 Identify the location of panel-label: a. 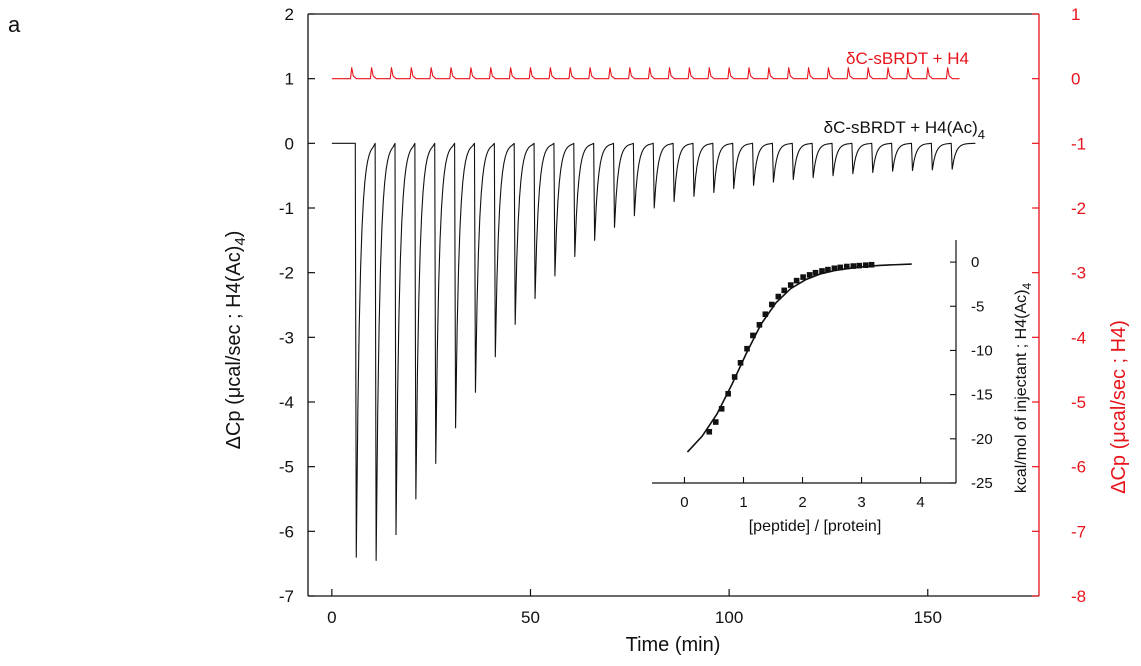
(14, 24).